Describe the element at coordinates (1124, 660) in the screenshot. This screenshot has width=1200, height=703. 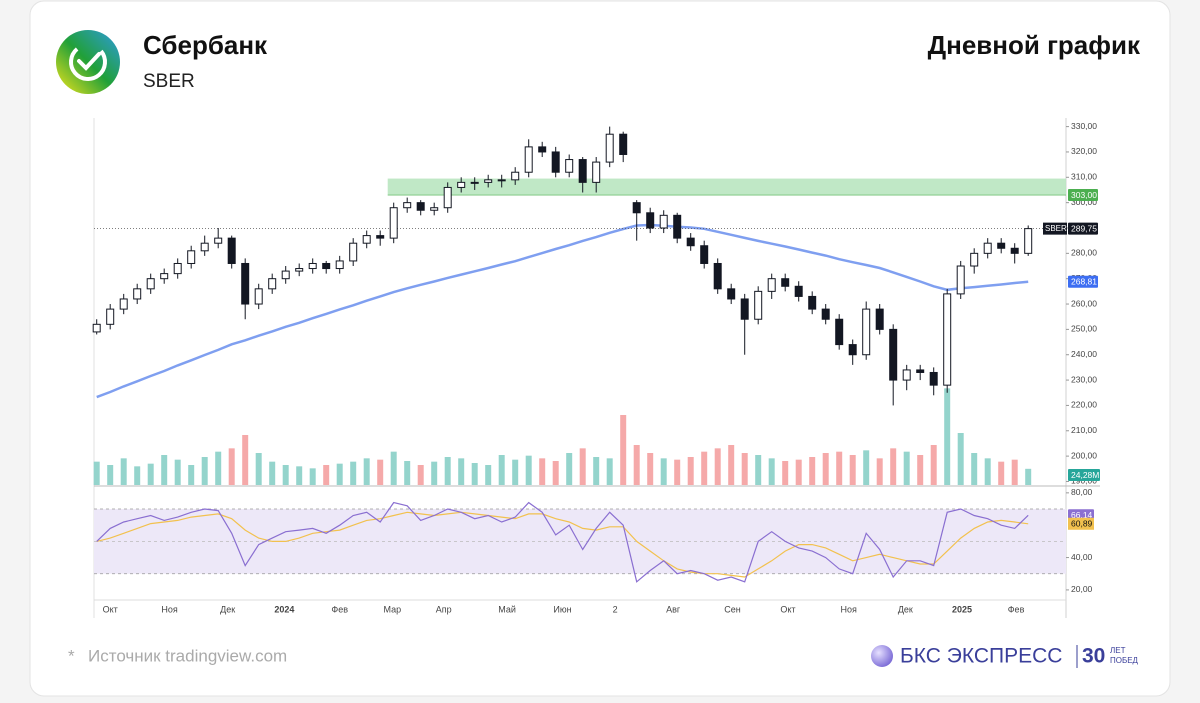
I see `brand-years-word: ПОБЕД` at that location.